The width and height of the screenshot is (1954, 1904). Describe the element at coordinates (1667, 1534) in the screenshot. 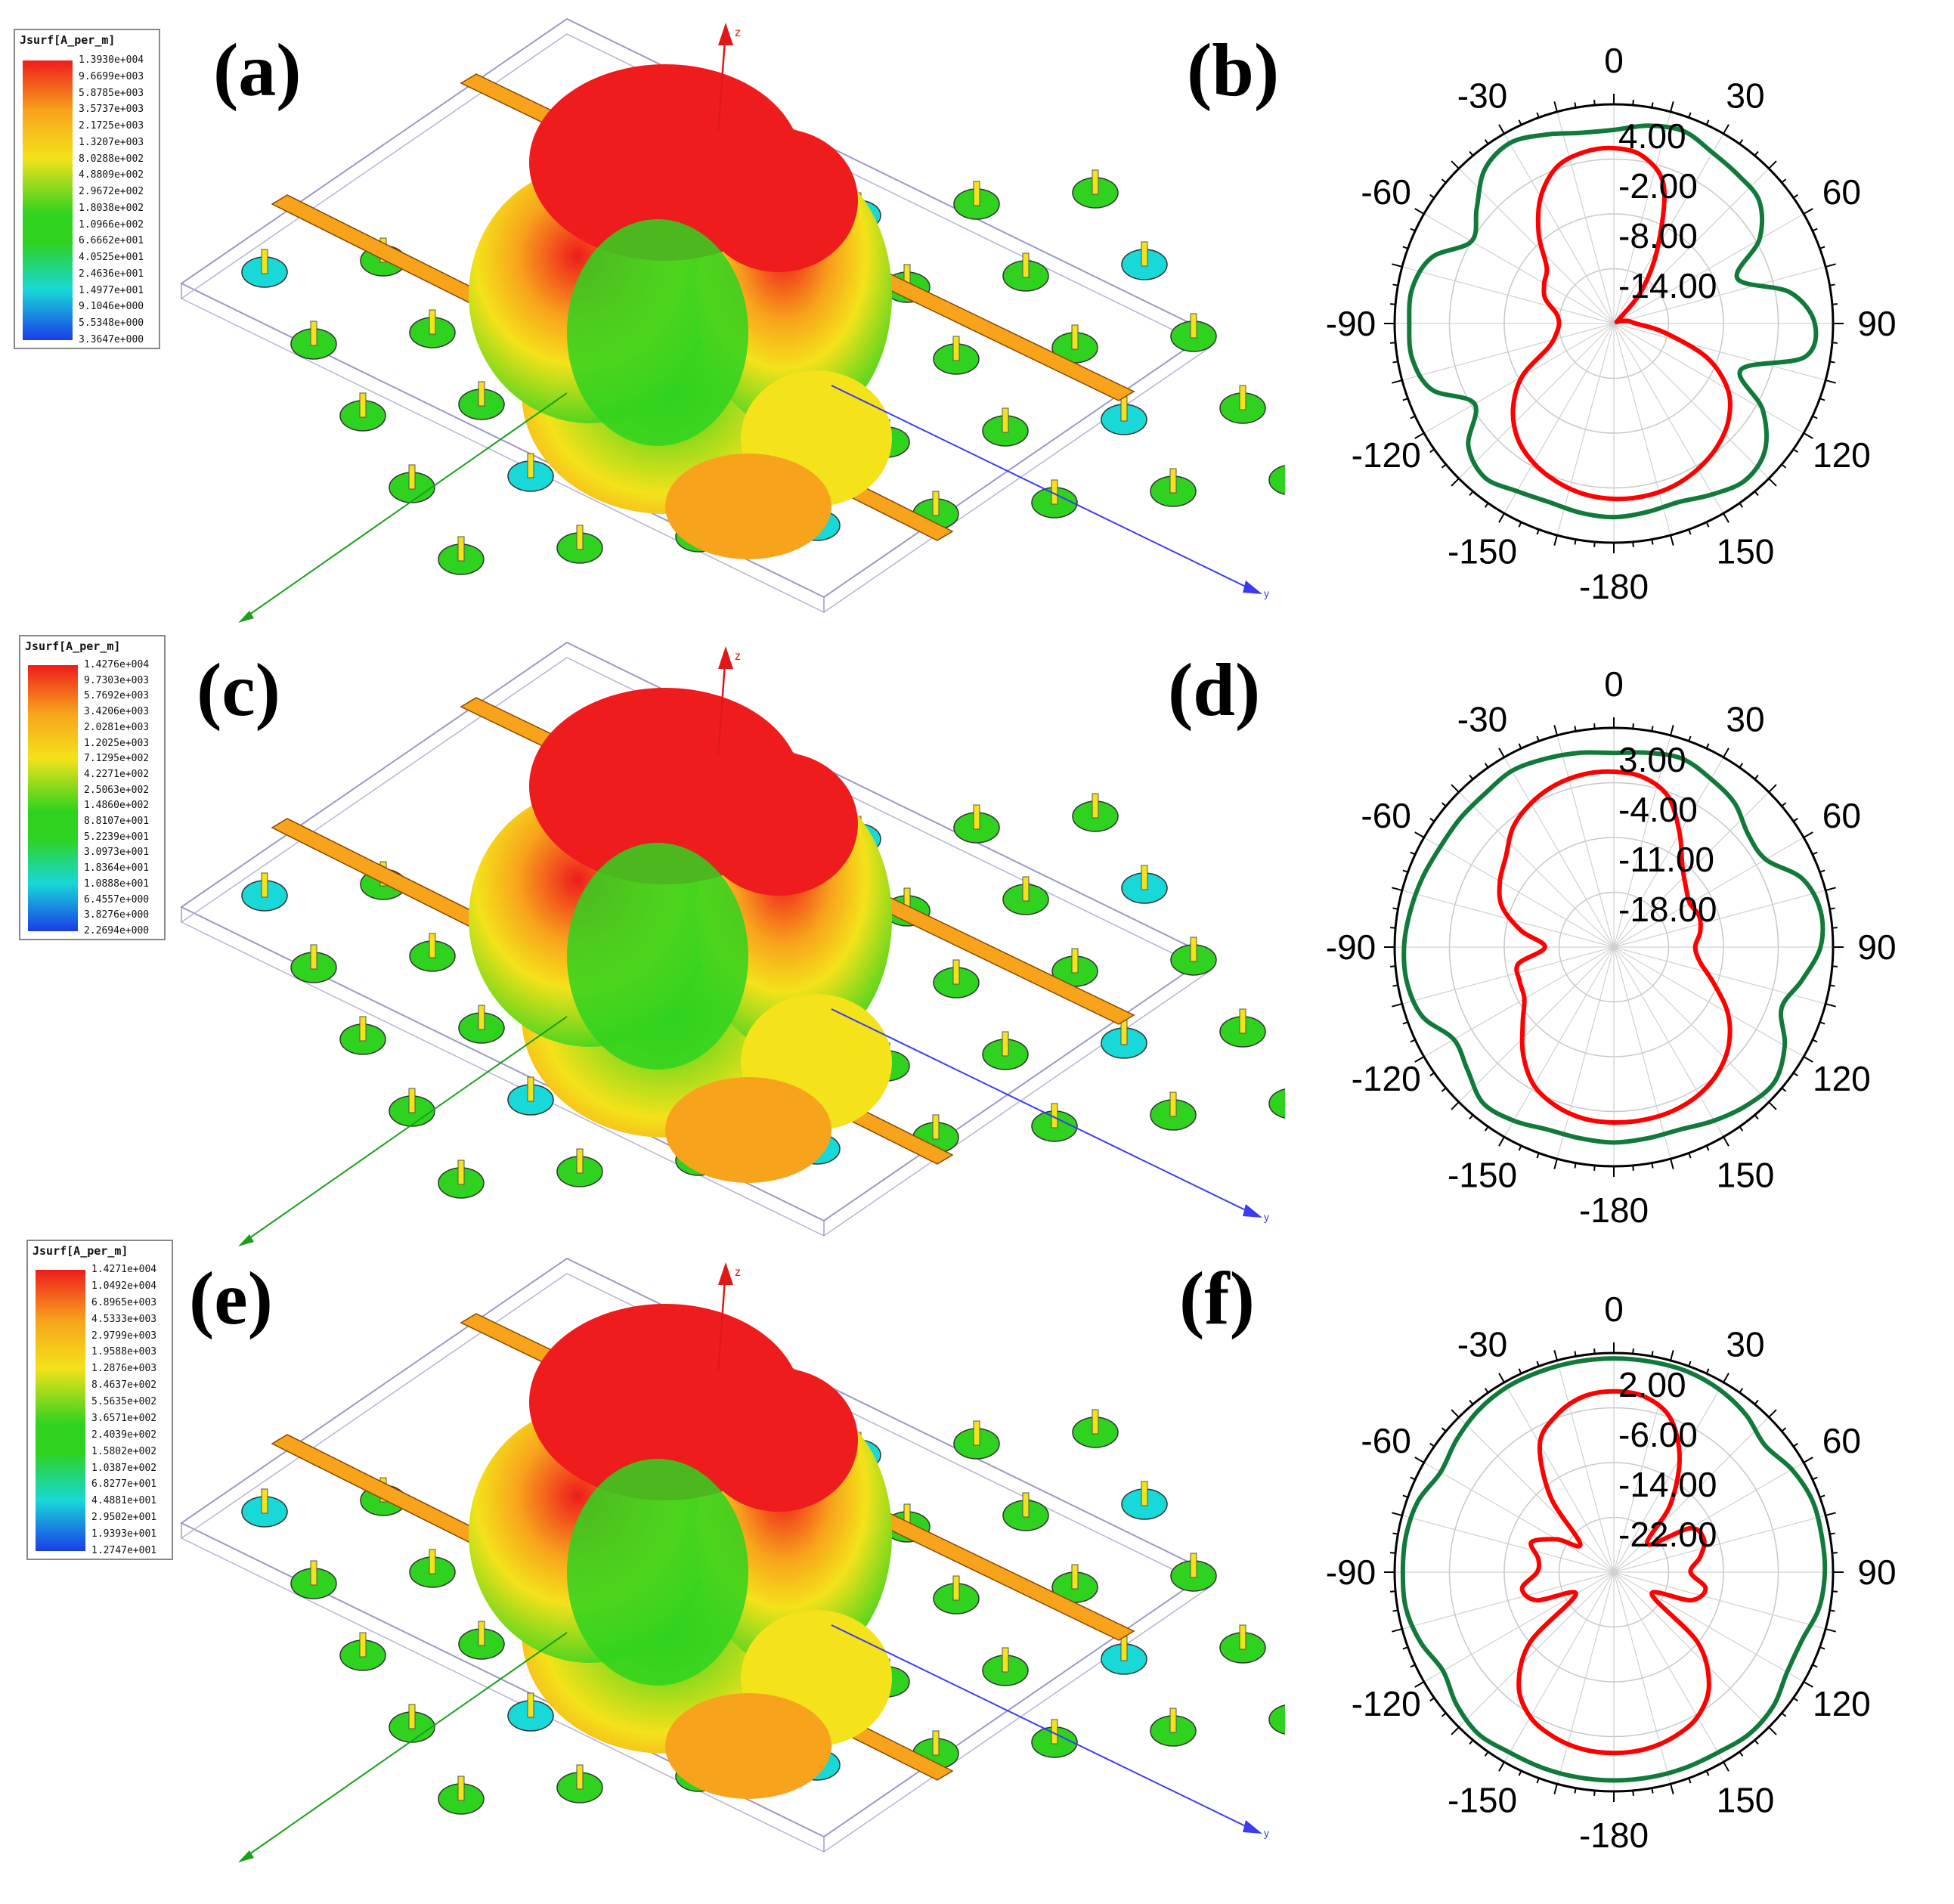

I see `radial-tick-label: -22.00` at that location.